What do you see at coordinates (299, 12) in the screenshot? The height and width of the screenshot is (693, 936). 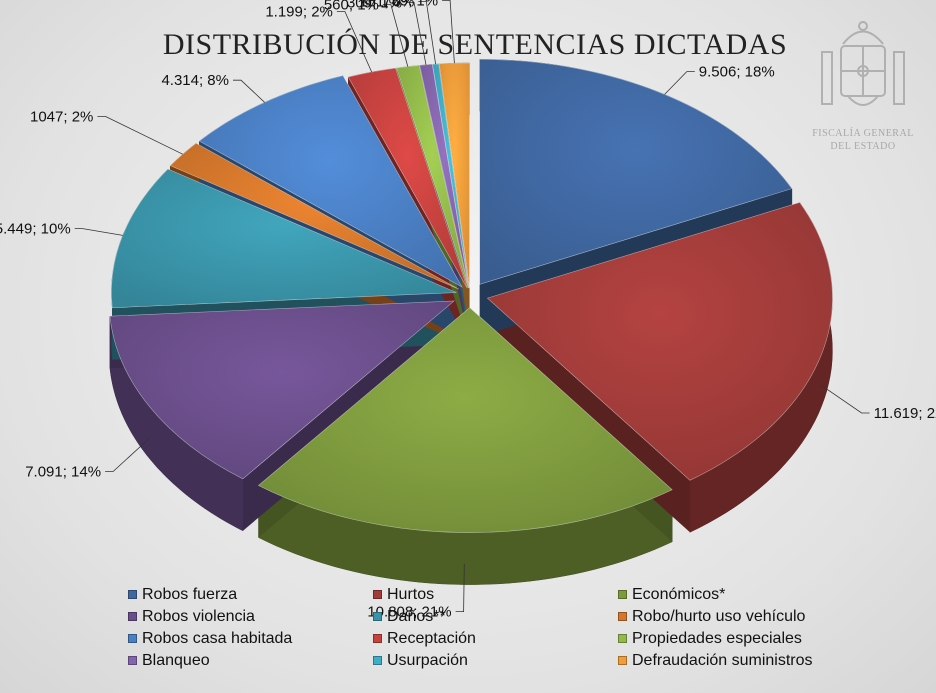 I see `data-label: 1.199; 2%` at bounding box center [299, 12].